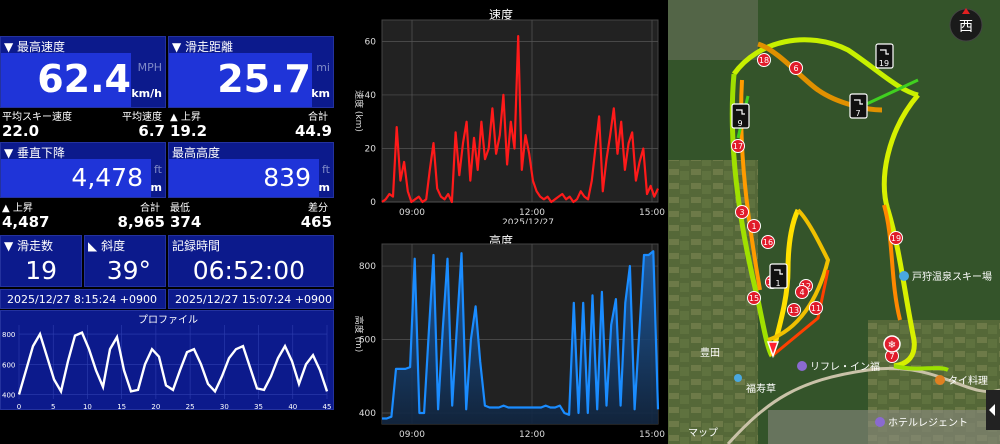  I want to click on max-altitude-label: 最高高度, so click(196, 153).